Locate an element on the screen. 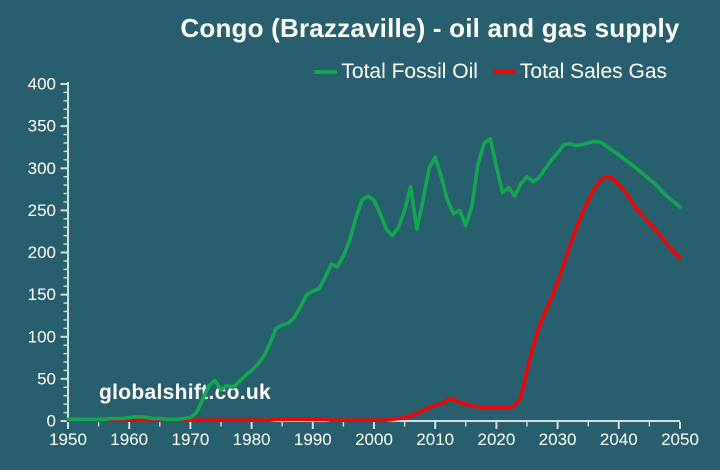 This screenshot has width=720, height=470. y-tick-label: 0 is located at coordinates (51, 421).